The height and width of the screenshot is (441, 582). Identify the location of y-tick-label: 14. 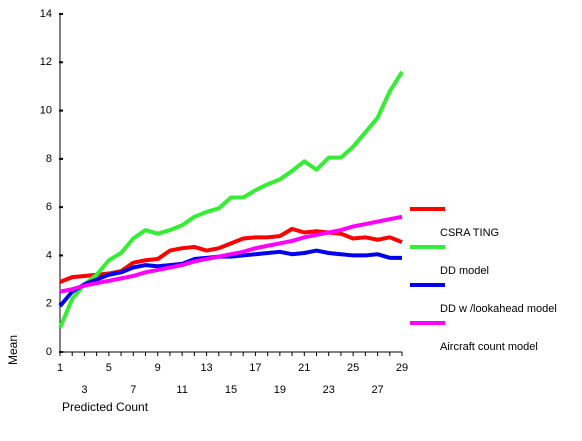
(46, 14).